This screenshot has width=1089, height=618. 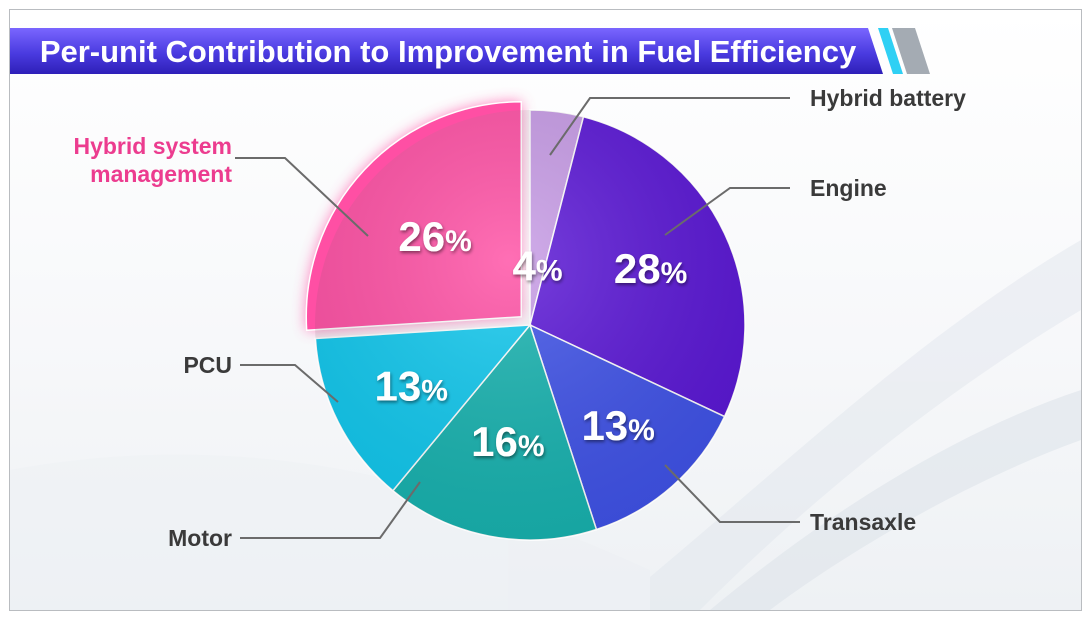 I want to click on category-label: PCU, so click(x=207, y=365).